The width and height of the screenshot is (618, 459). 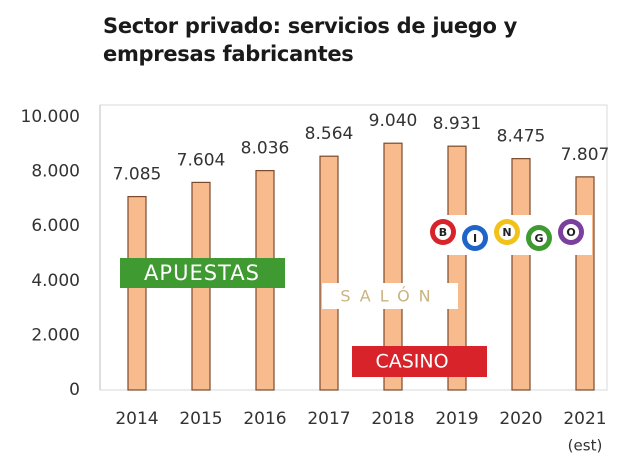 I want to click on value-label: 8.475, so click(x=521, y=137).